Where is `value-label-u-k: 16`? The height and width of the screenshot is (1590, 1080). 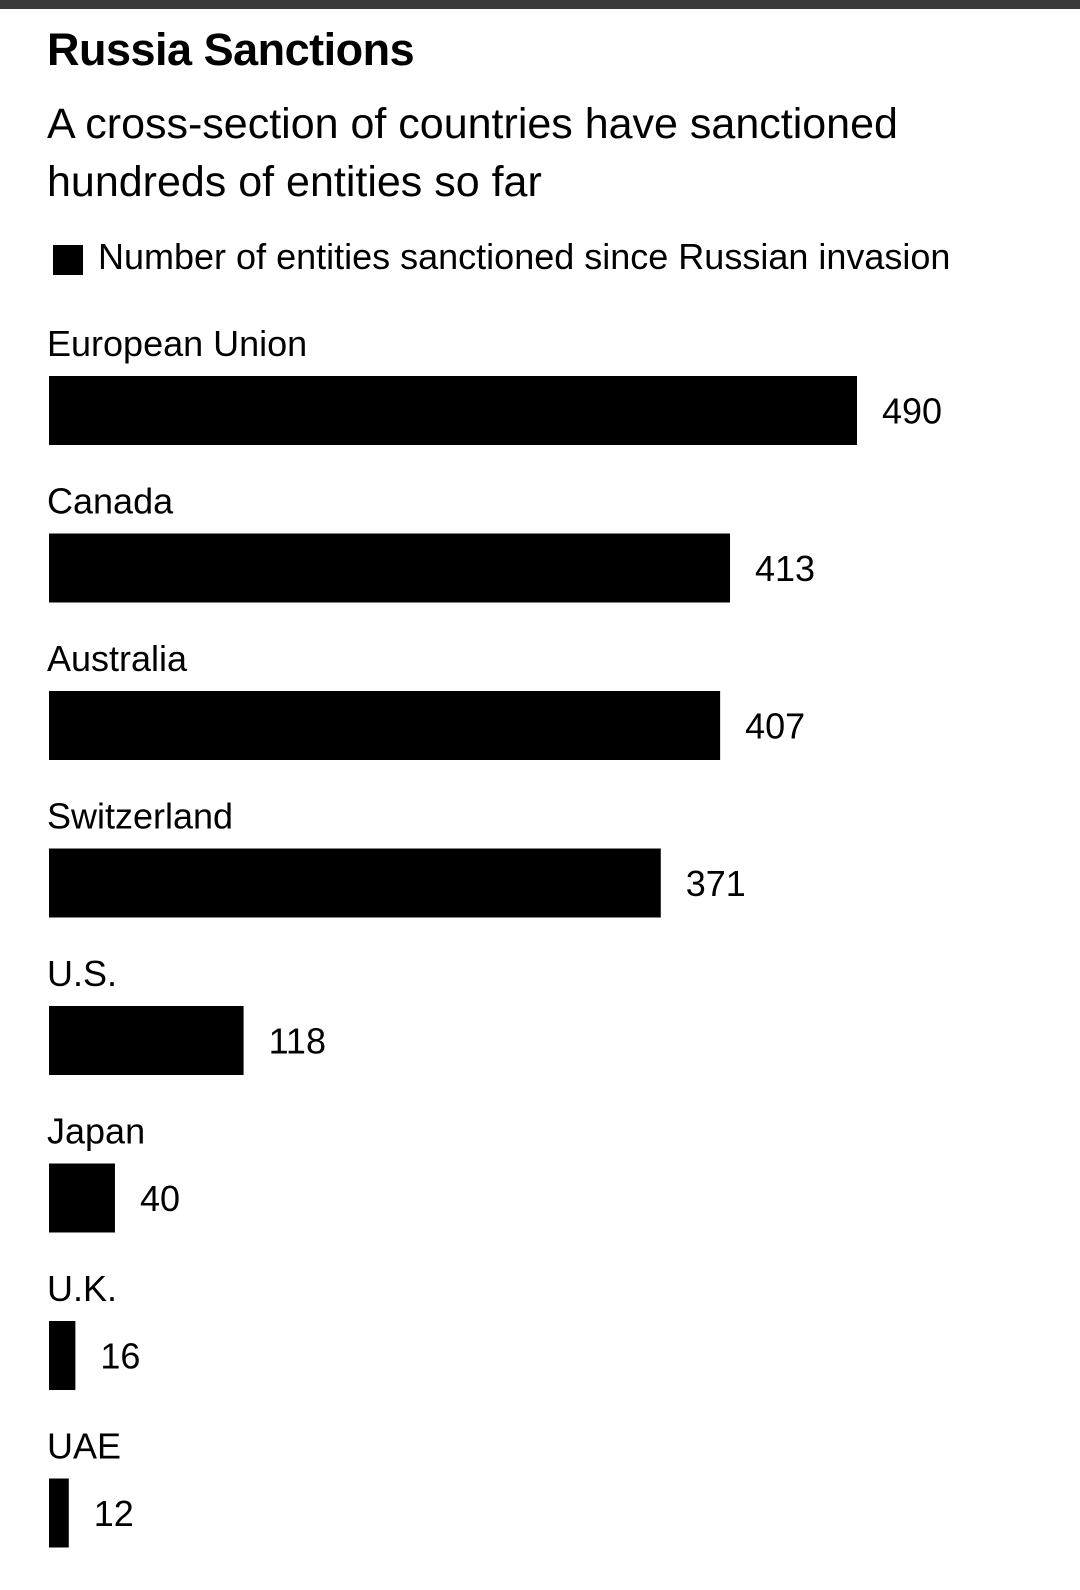
value-label-u-k: 16 is located at coordinates (120, 1356).